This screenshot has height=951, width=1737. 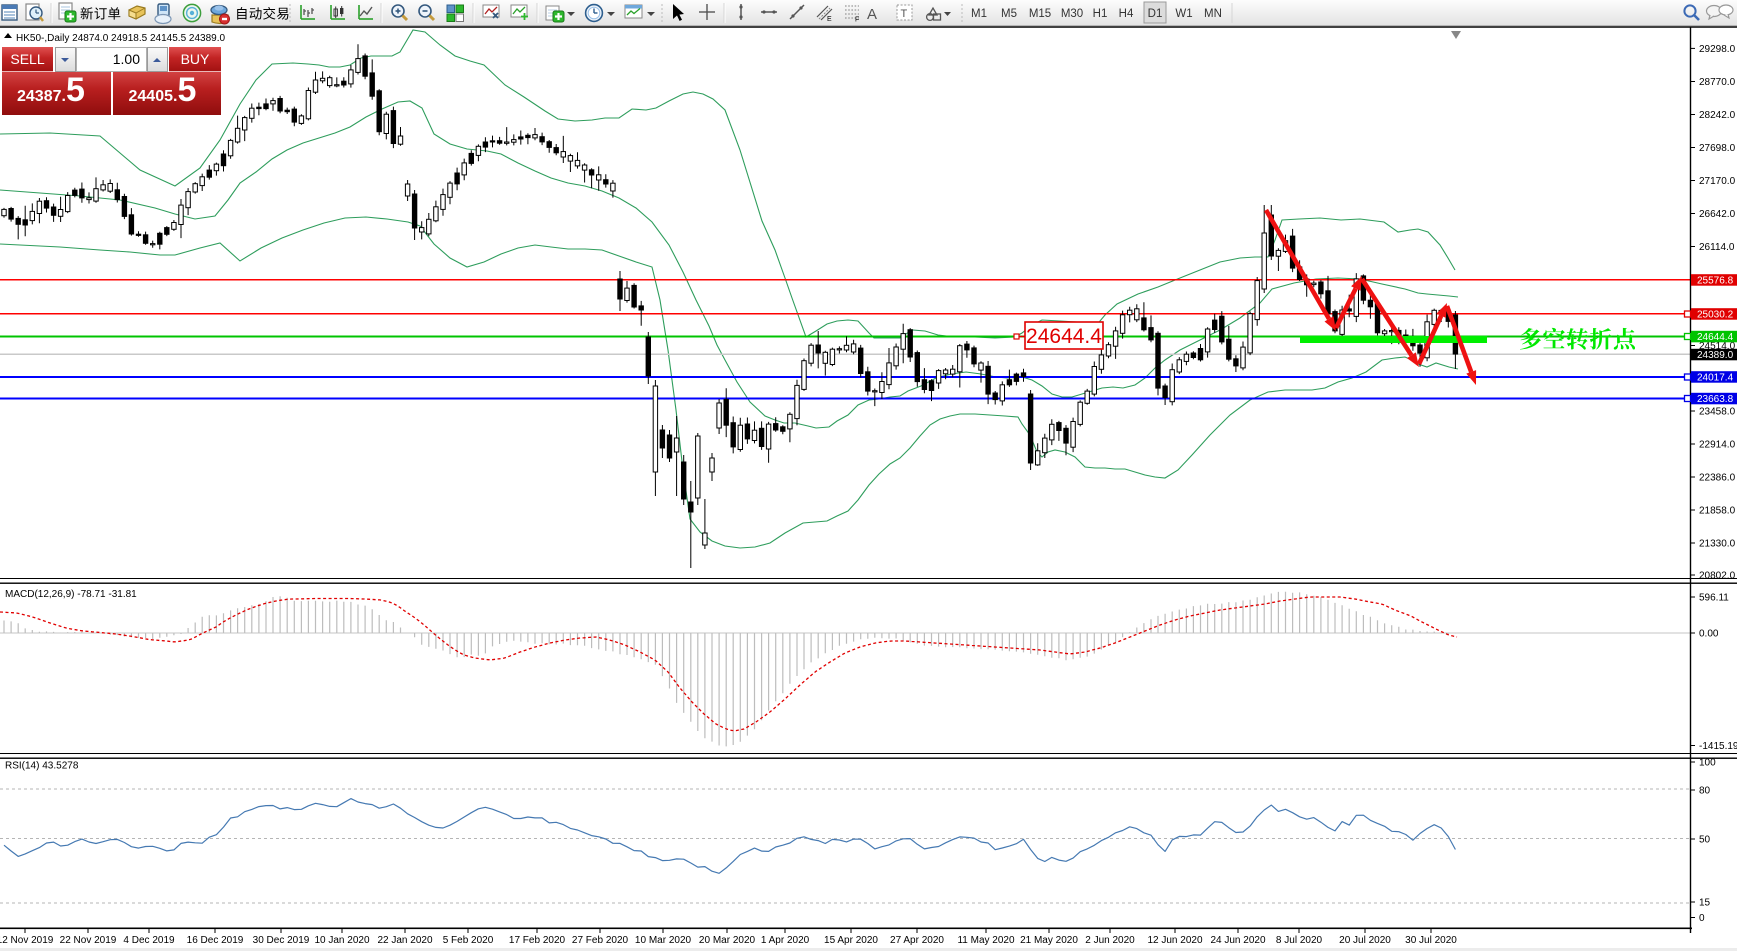 What do you see at coordinates (1365, 940) in the screenshot?
I see `svg-text: 20 Jul 2020` at bounding box center [1365, 940].